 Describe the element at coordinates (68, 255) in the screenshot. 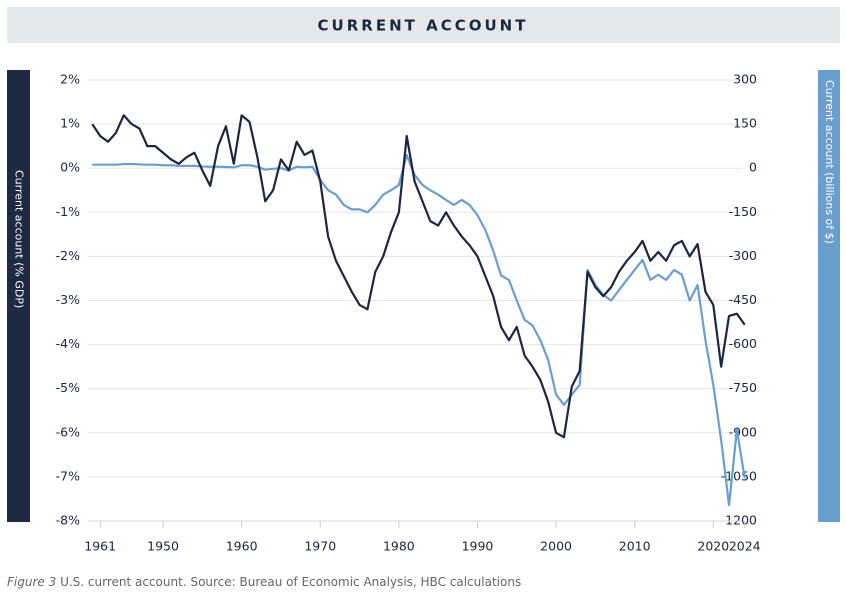

I see `y-tick-label: -2%` at that location.